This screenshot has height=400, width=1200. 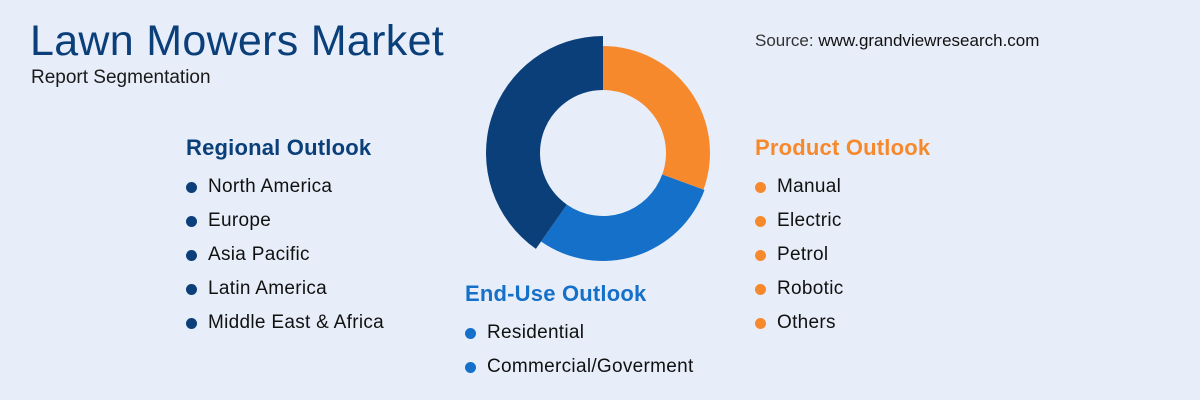 I want to click on product-outlook-list: Manual Electric Petrol Robotic Others, so click(x=842, y=255).